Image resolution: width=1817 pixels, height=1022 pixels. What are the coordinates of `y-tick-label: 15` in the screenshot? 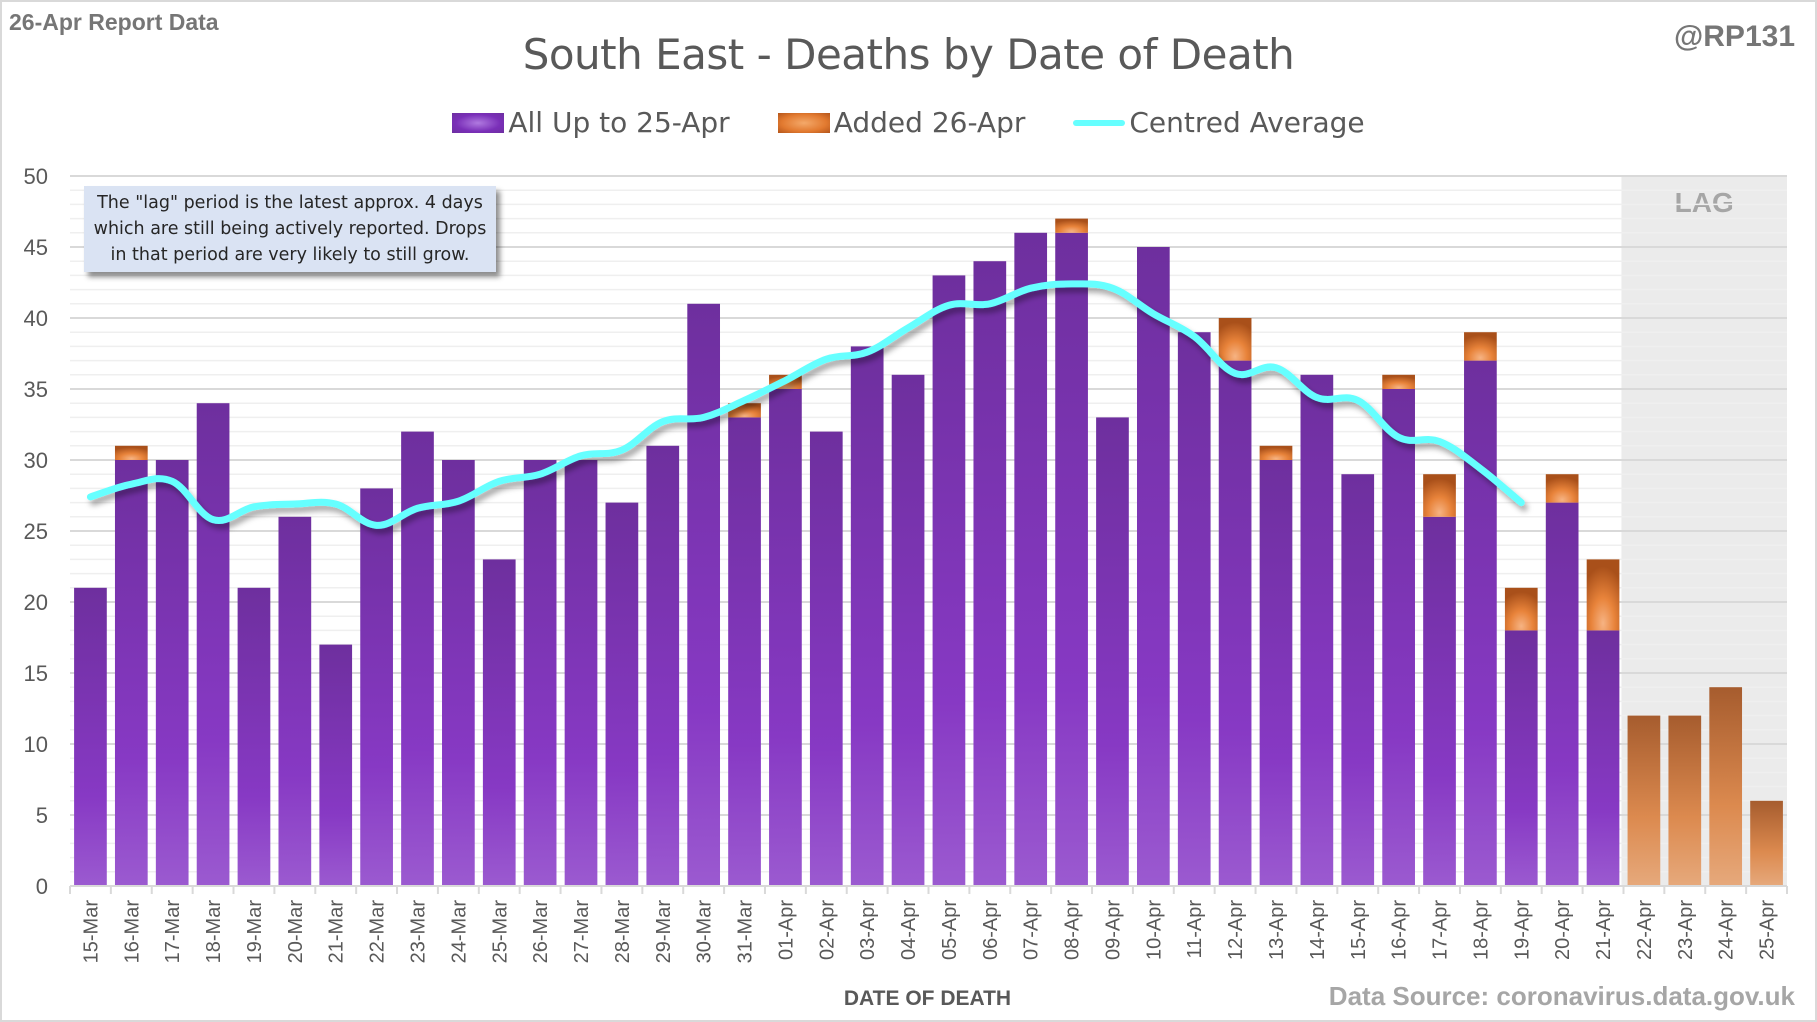 It's located at (36, 673).